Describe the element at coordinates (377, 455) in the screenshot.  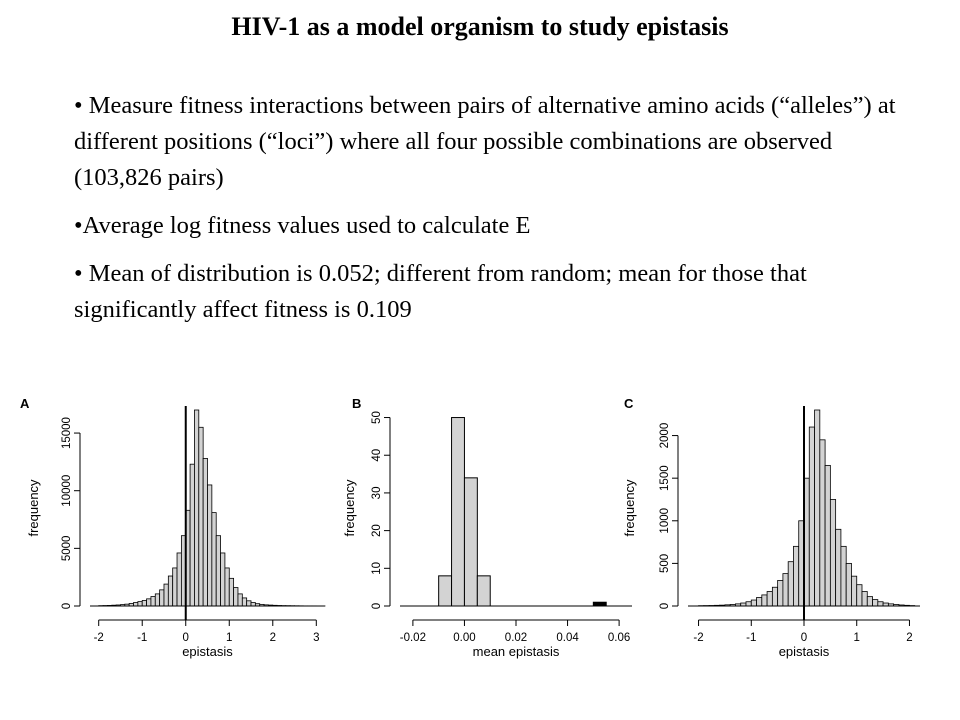
I see `y-tick-label: 40` at that location.